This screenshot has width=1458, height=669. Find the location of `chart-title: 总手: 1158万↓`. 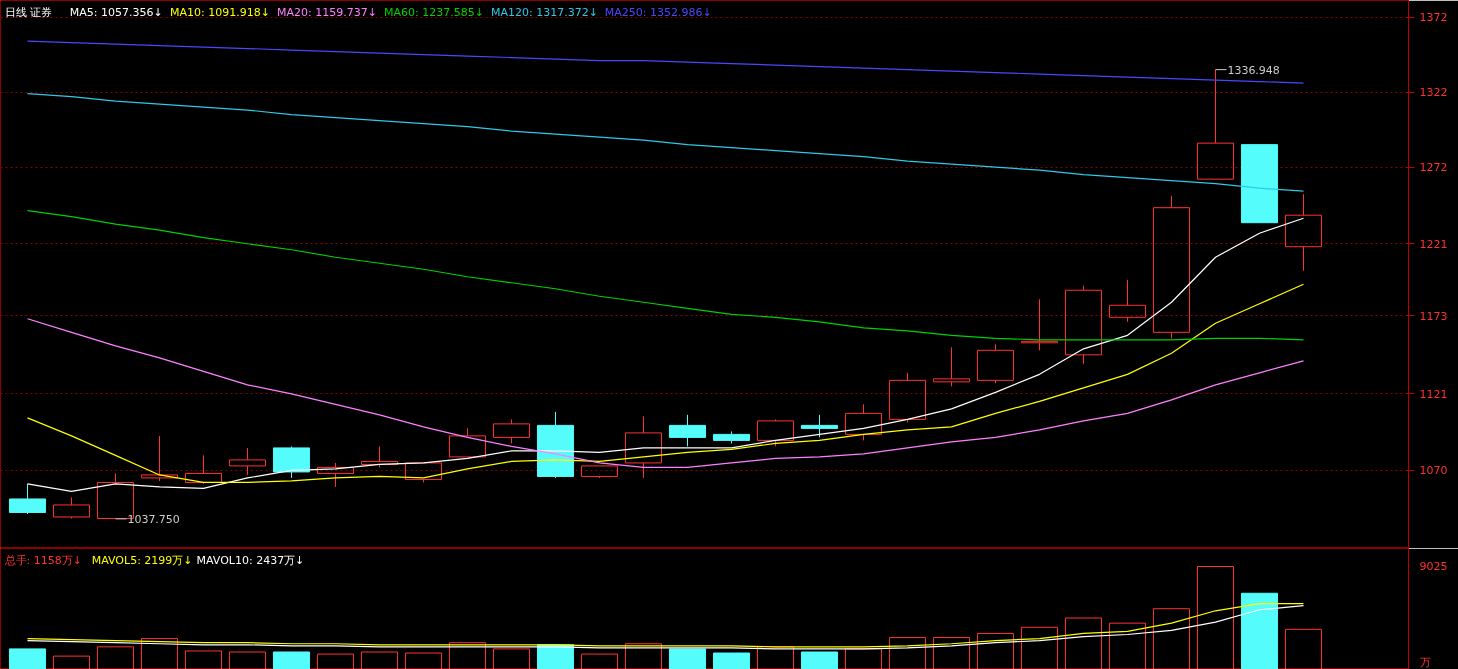

chart-title: 总手: 1158万↓ is located at coordinates (42, 560).